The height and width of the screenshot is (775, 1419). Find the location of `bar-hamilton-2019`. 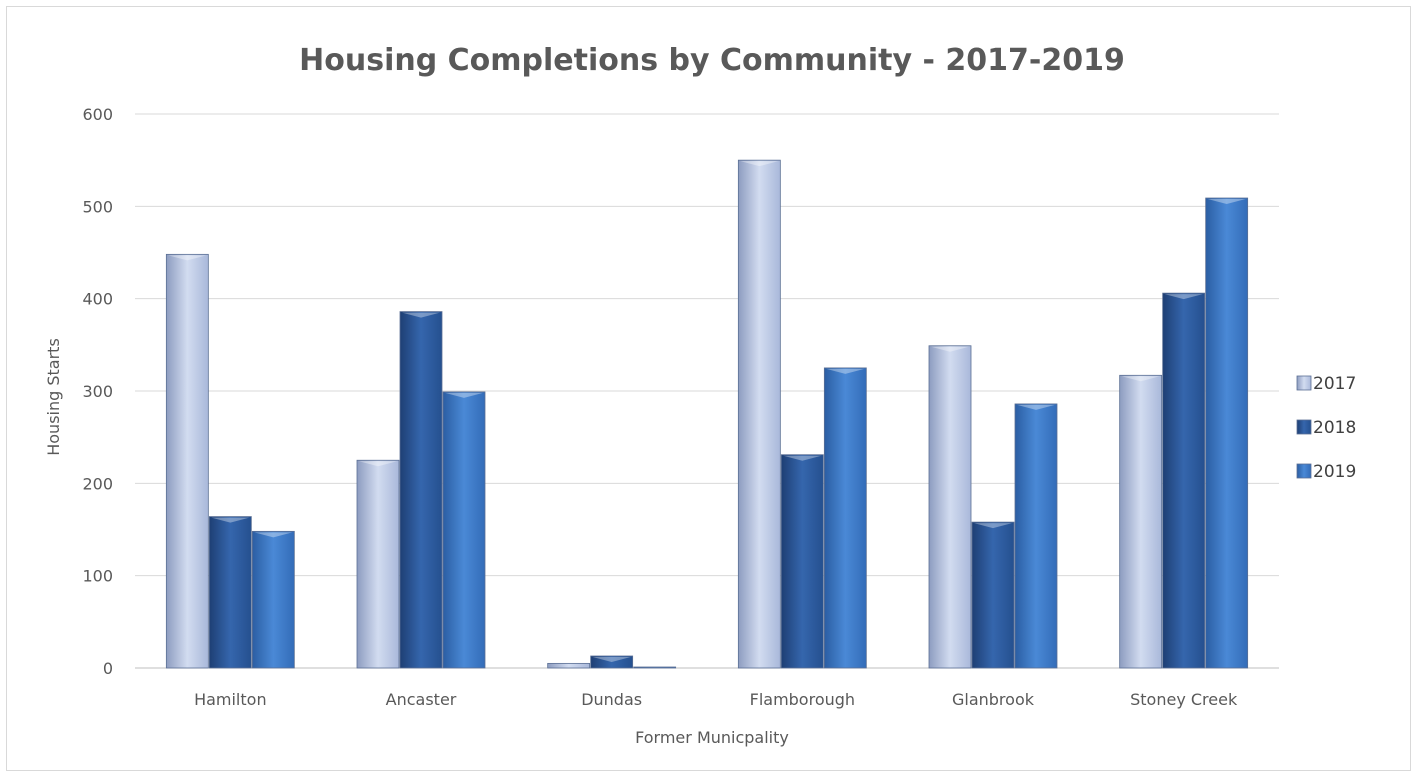

bar-hamilton-2019 is located at coordinates (273, 599).